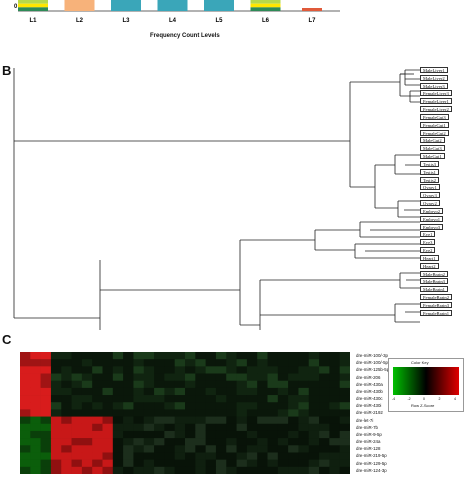  What do you see at coordinates (80, 21) in the screenshot?
I see `level-label: L2` at bounding box center [80, 21].